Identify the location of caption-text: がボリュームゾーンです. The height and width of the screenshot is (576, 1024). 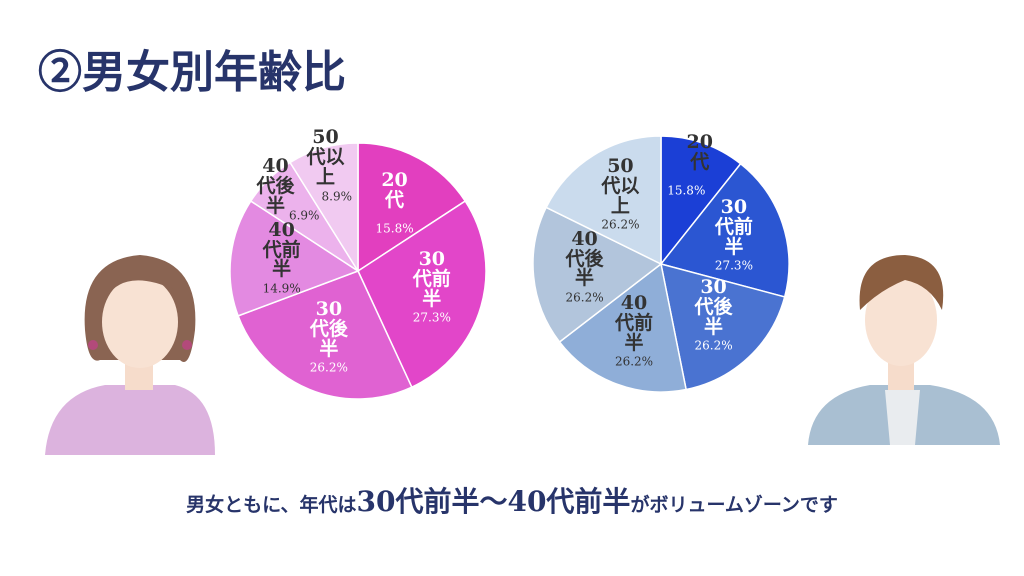
(734, 505).